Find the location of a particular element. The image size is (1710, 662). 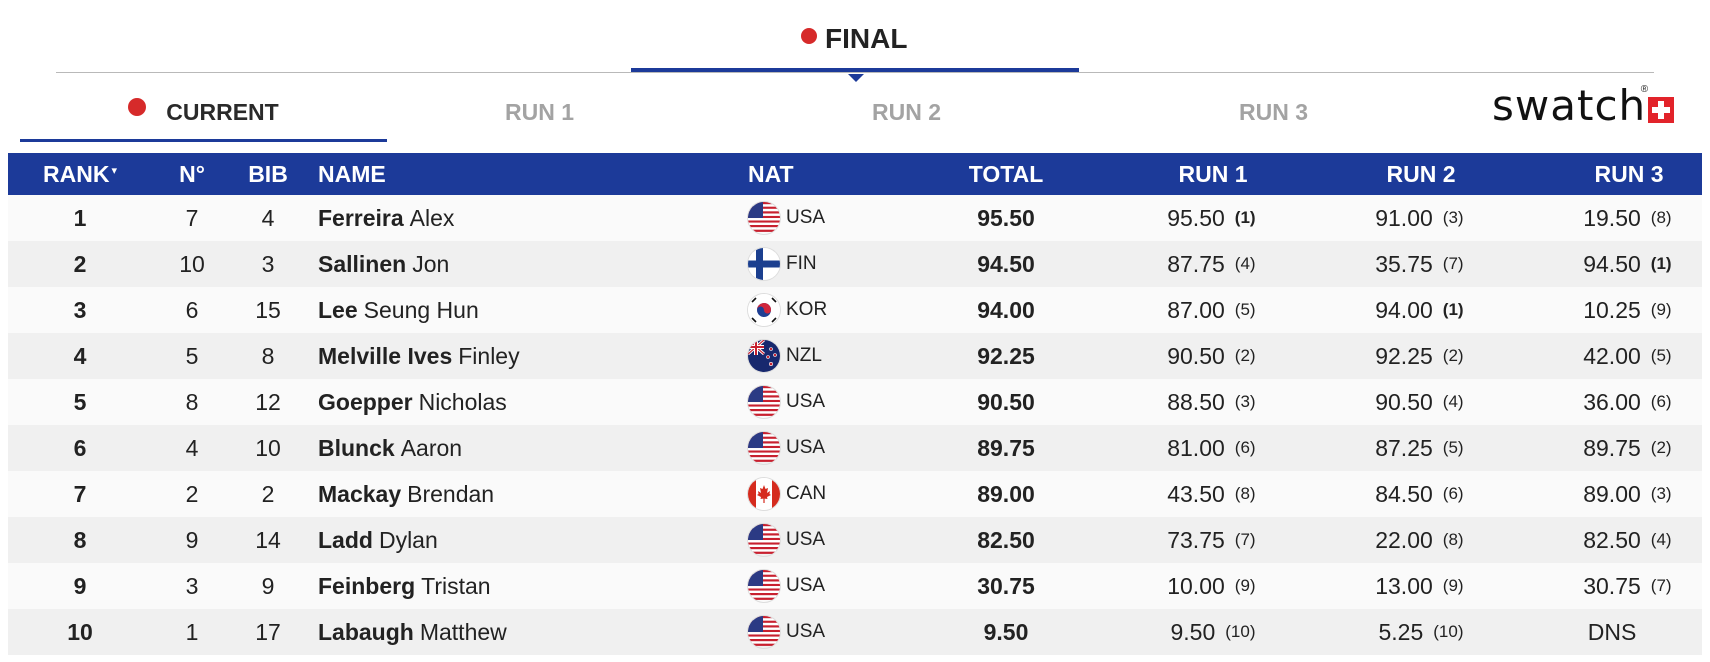

athlete-first-name: Alex is located at coordinates (432, 217).